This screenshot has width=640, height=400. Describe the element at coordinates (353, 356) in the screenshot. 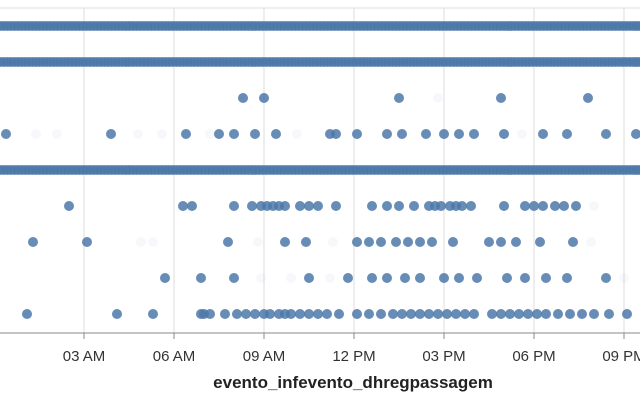

I see `x-tick-label-3: 12 PM` at that location.